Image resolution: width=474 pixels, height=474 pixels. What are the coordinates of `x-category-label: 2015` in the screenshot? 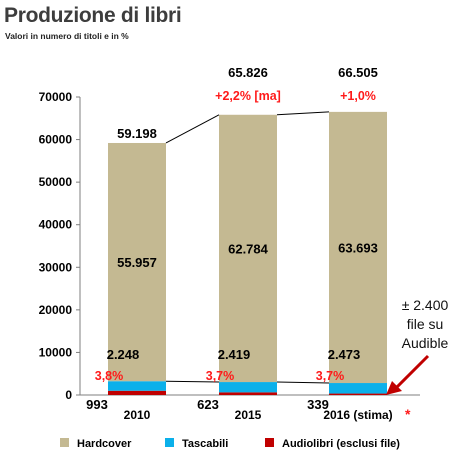 It's located at (248, 415).